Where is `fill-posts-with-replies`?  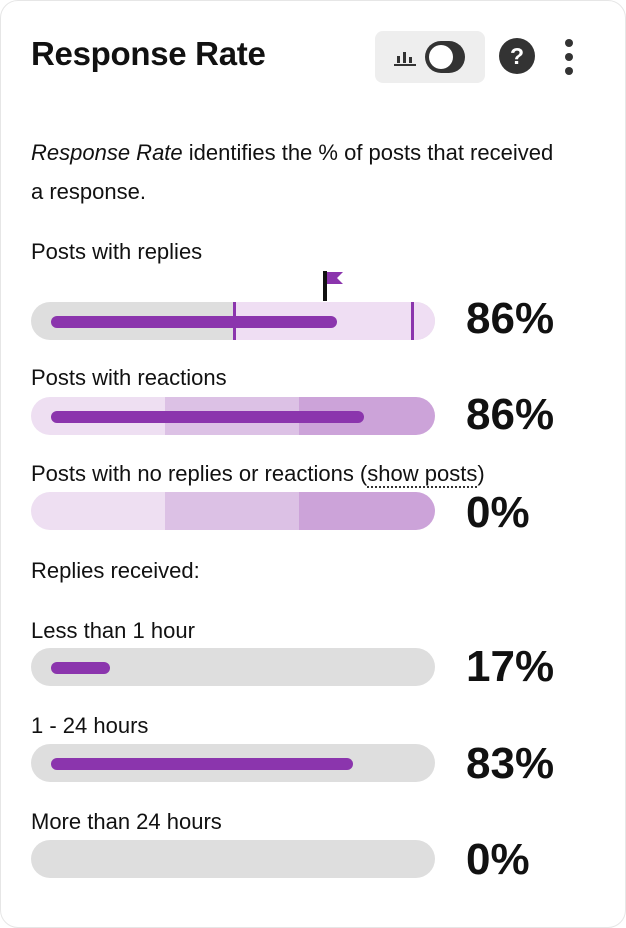
fill-posts-with-replies is located at coordinates (194, 322).